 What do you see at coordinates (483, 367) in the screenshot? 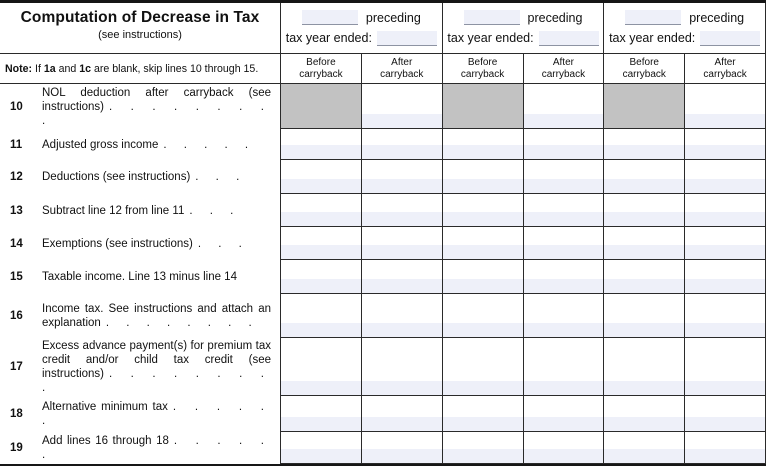
I see `cell-line17-group2-before-carryback` at bounding box center [483, 367].